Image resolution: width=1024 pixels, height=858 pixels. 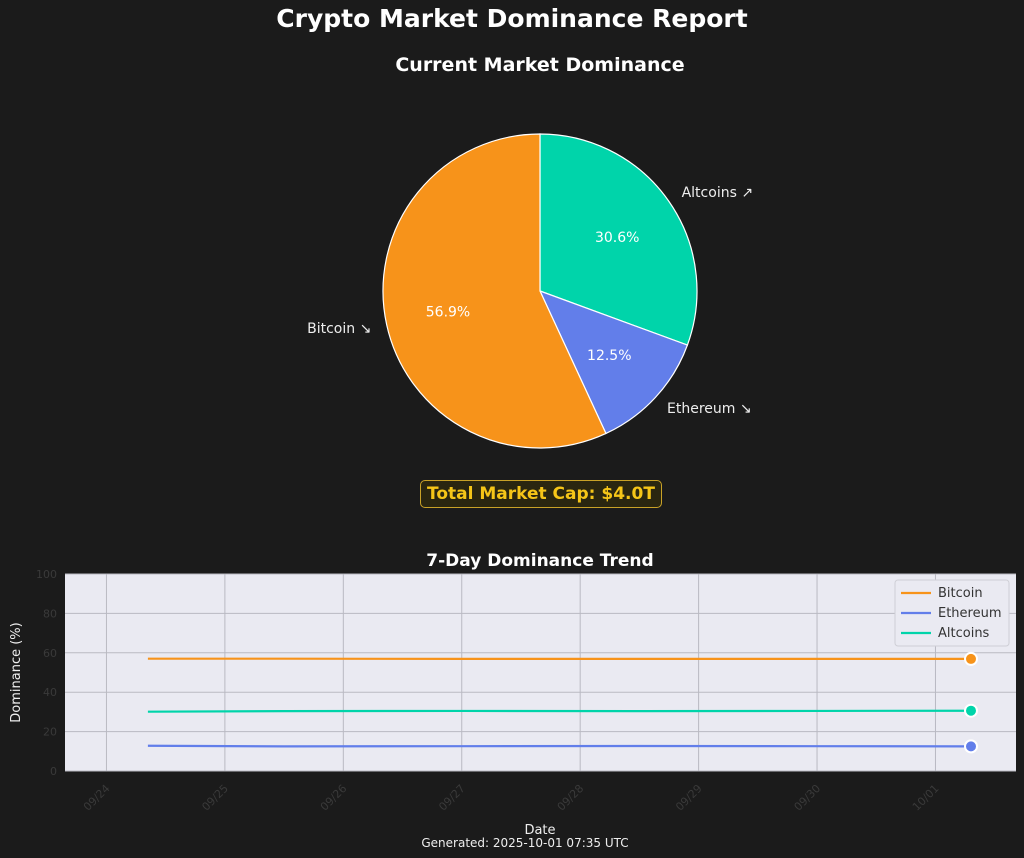 I want to click on pie-slice-bitcoin, so click(x=494, y=291).